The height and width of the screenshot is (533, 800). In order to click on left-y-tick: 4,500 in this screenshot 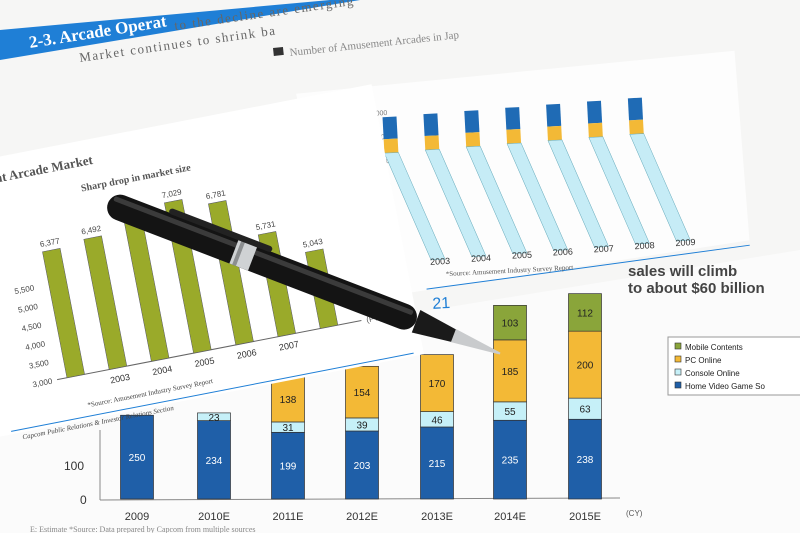, I will do `click(32, 327)`.